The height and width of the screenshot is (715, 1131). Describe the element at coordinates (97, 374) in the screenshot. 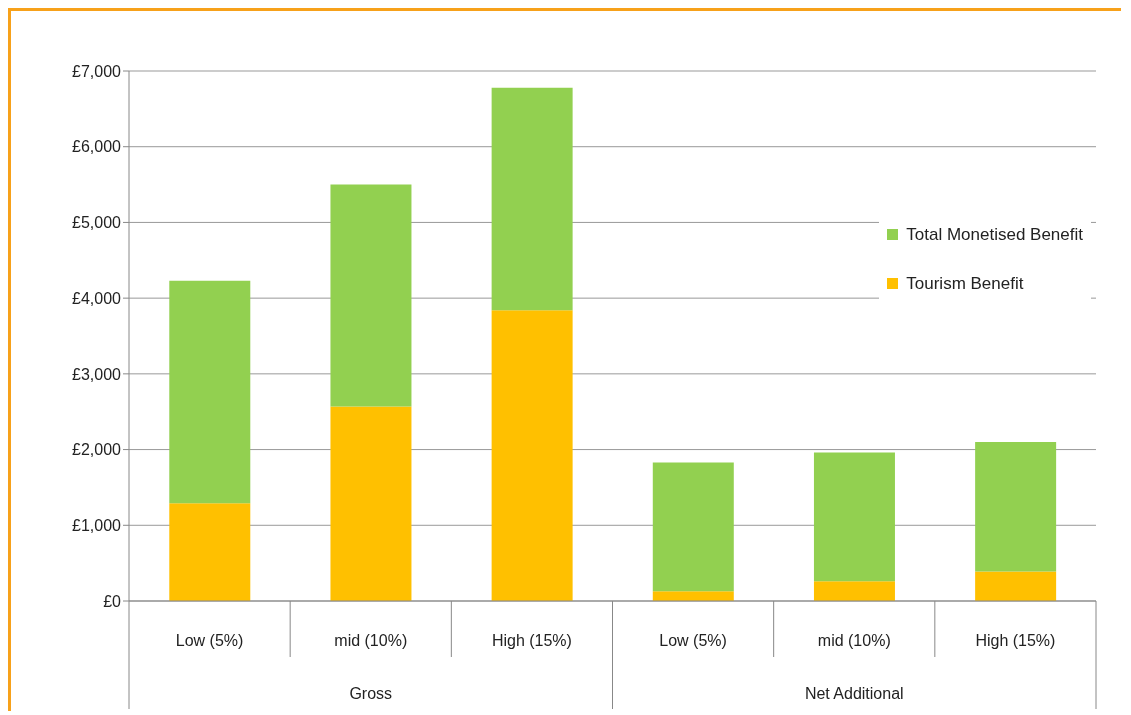

I see `y-tick-label: £3,000` at that location.